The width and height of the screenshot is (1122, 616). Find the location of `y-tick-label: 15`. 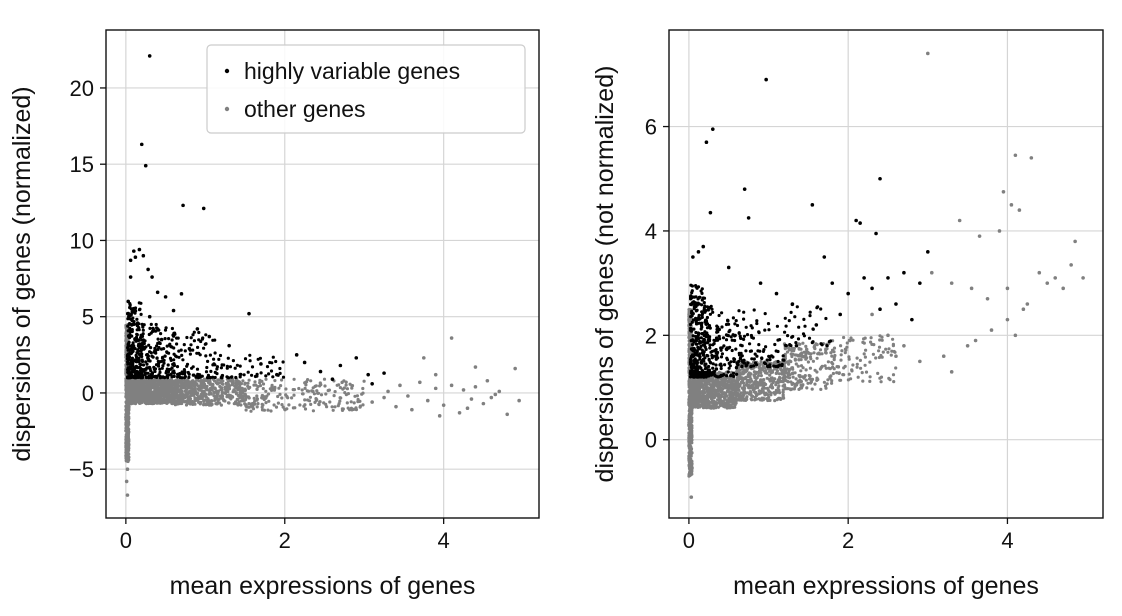

y-tick-label: 15 is located at coordinates (82, 164).